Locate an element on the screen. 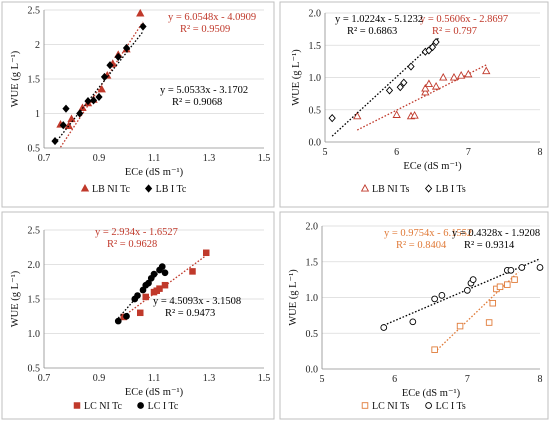  trendline-equation: y = 2.934x - 1.6527 is located at coordinates (136, 232).